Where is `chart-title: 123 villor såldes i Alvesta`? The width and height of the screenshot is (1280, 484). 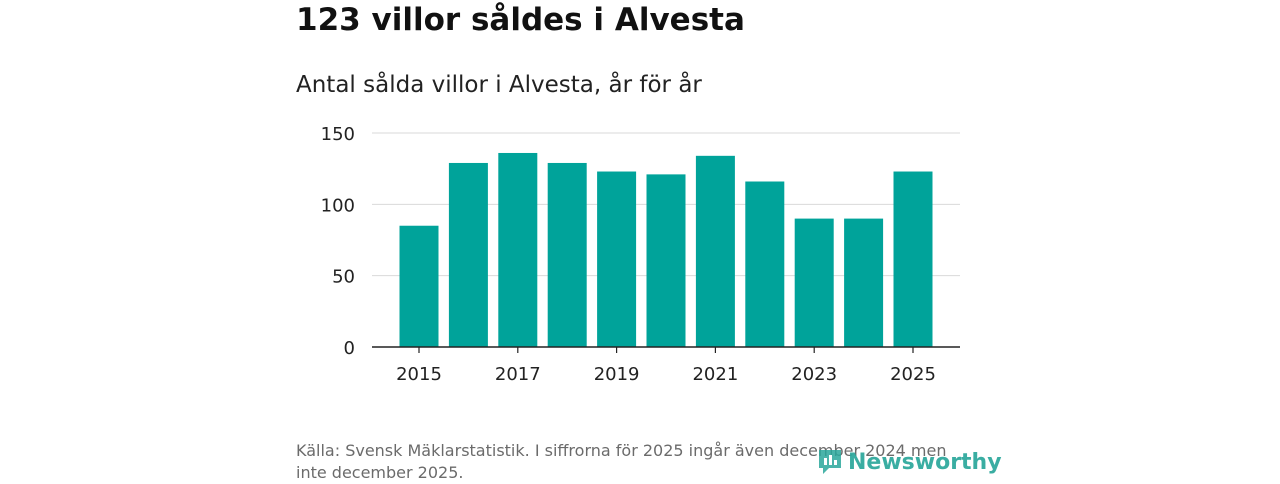
chart-title: 123 villor såldes i Alvesta is located at coordinates (520, 20).